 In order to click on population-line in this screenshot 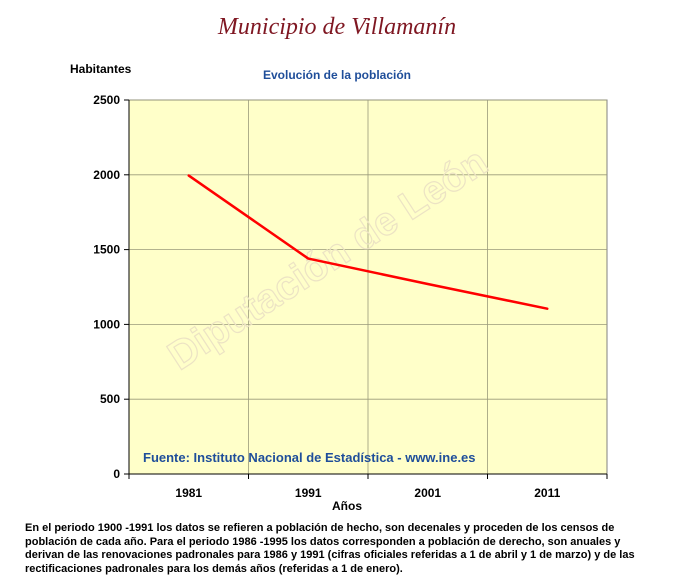, I will do `click(368, 242)`.